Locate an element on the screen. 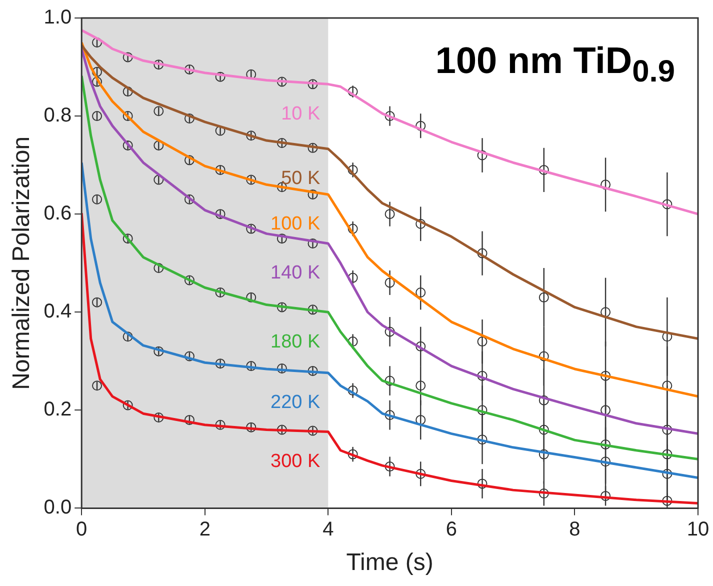  x-tick-label: 8 is located at coordinates (574, 529).